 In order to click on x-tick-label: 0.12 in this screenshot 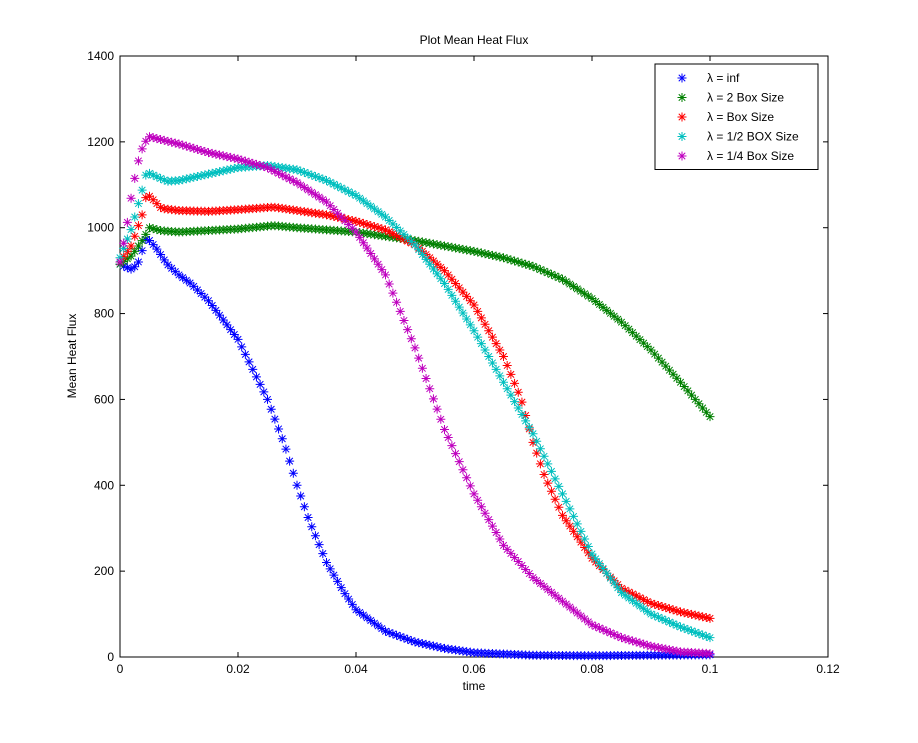, I will do `click(828, 669)`.